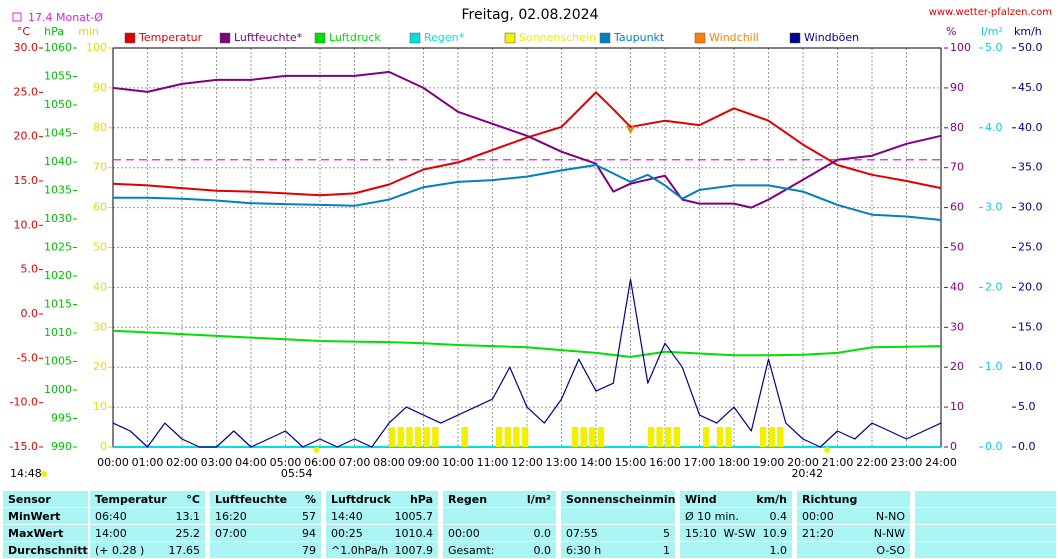 This screenshot has width=1058, height=559. I want to click on cell-text: 0.4, so click(778, 516).